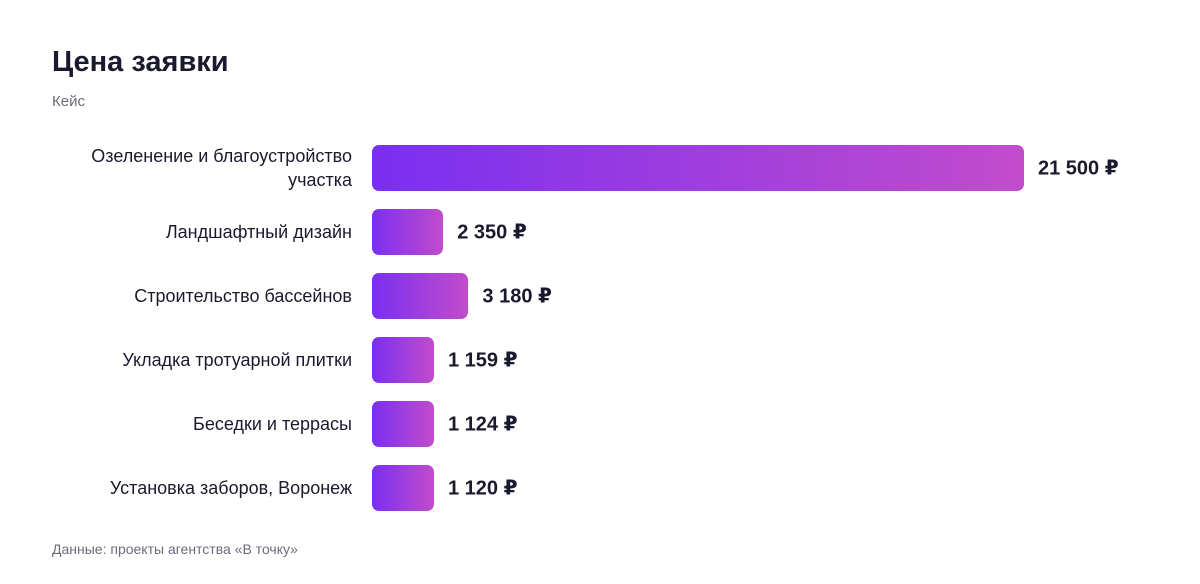 The image size is (1200, 584). I want to click on source-note: Данные: проекты агентства «В точку», so click(175, 549).